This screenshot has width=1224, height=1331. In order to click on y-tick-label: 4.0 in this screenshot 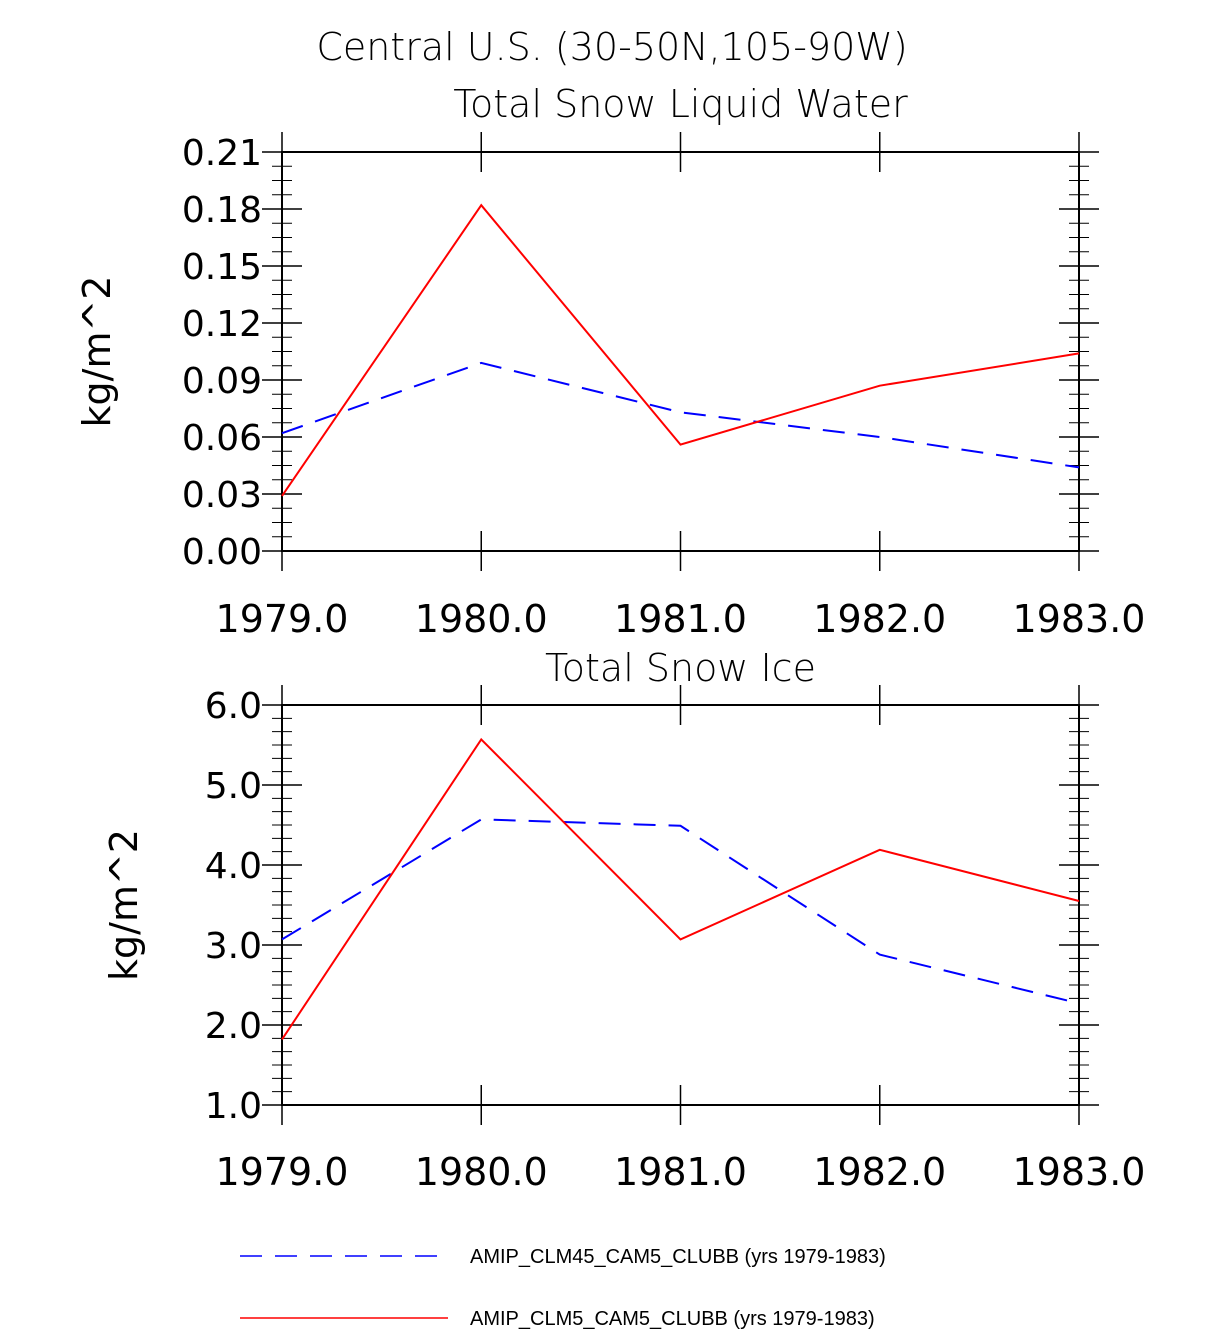, I will do `click(233, 866)`.